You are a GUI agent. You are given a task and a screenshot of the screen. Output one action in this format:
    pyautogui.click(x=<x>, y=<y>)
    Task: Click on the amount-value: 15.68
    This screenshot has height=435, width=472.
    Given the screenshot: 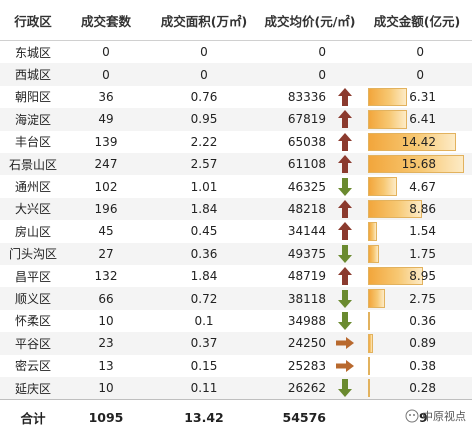 What is the action you would take?
    pyautogui.click(x=418, y=164)
    